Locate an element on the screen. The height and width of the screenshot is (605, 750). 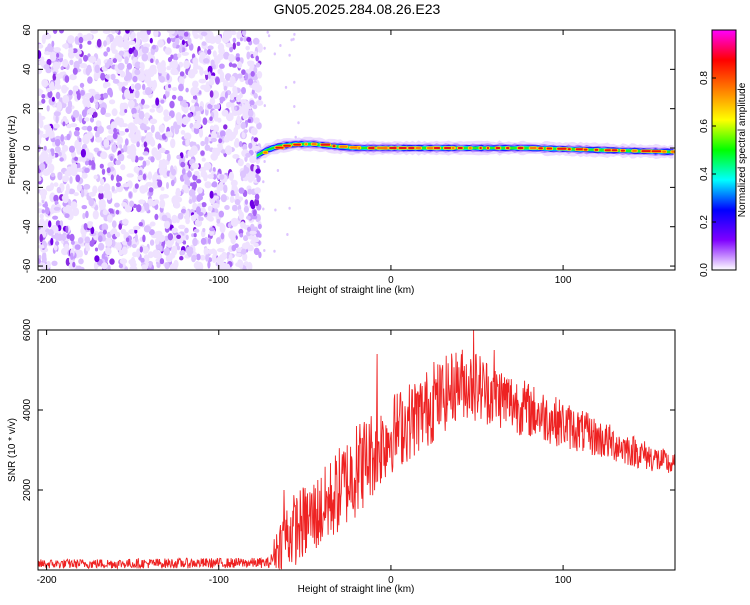
colorbar-tick-label: 0.6 is located at coordinates (704, 126).